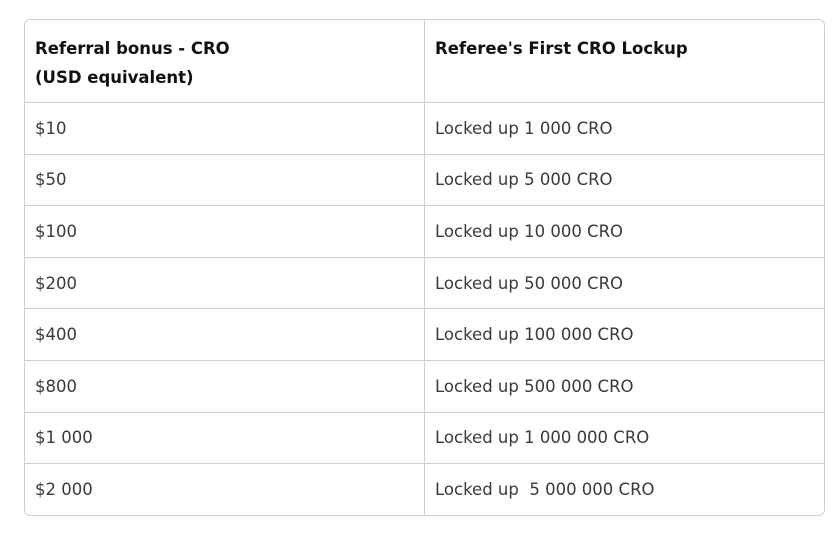 The image size is (837, 541). Describe the element at coordinates (225, 231) in the screenshot. I see `bonus-cell: $100` at that location.